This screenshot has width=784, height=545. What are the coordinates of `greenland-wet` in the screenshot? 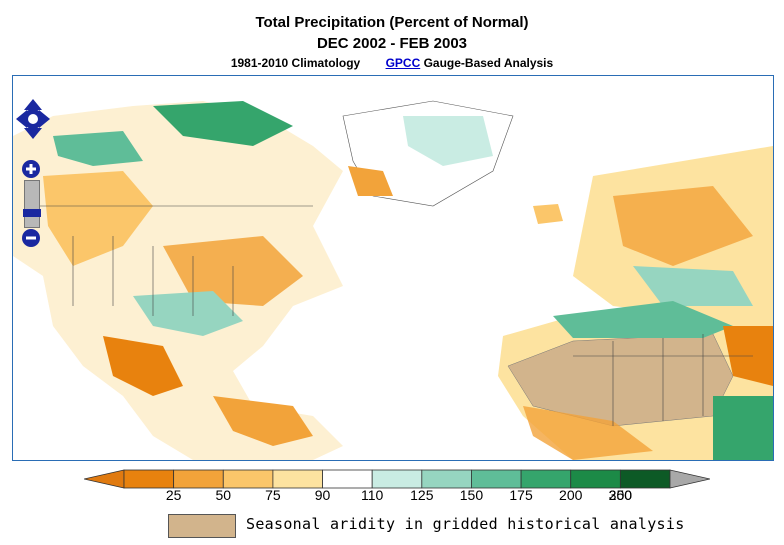 It's located at (448, 141).